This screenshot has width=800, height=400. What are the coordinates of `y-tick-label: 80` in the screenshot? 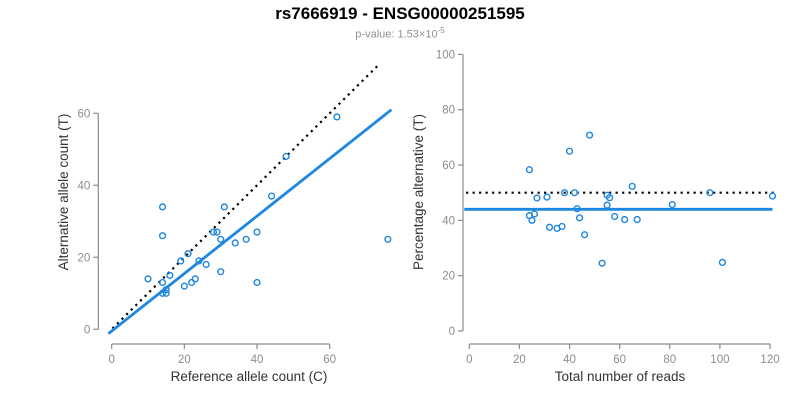 It's located at (448, 111).